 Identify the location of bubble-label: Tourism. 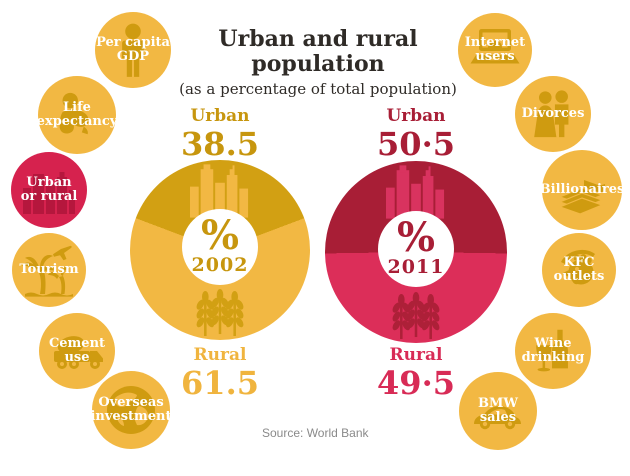
(49, 269).